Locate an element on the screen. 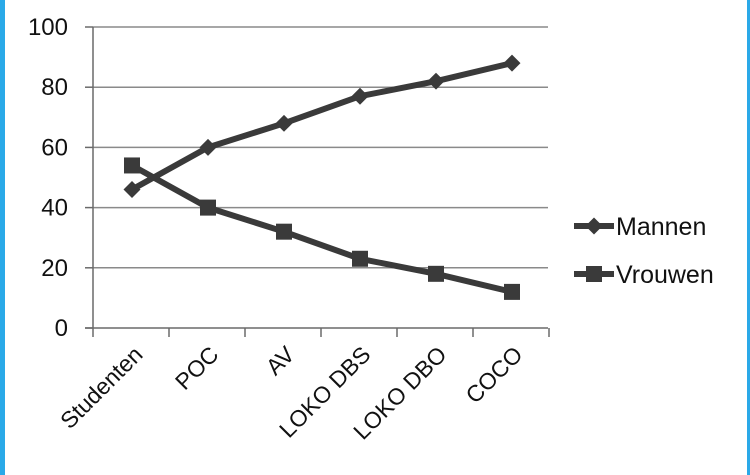 The height and width of the screenshot is (475, 750). y-tick-labels: 0 20 40 60 80 100 is located at coordinates (48, 178).